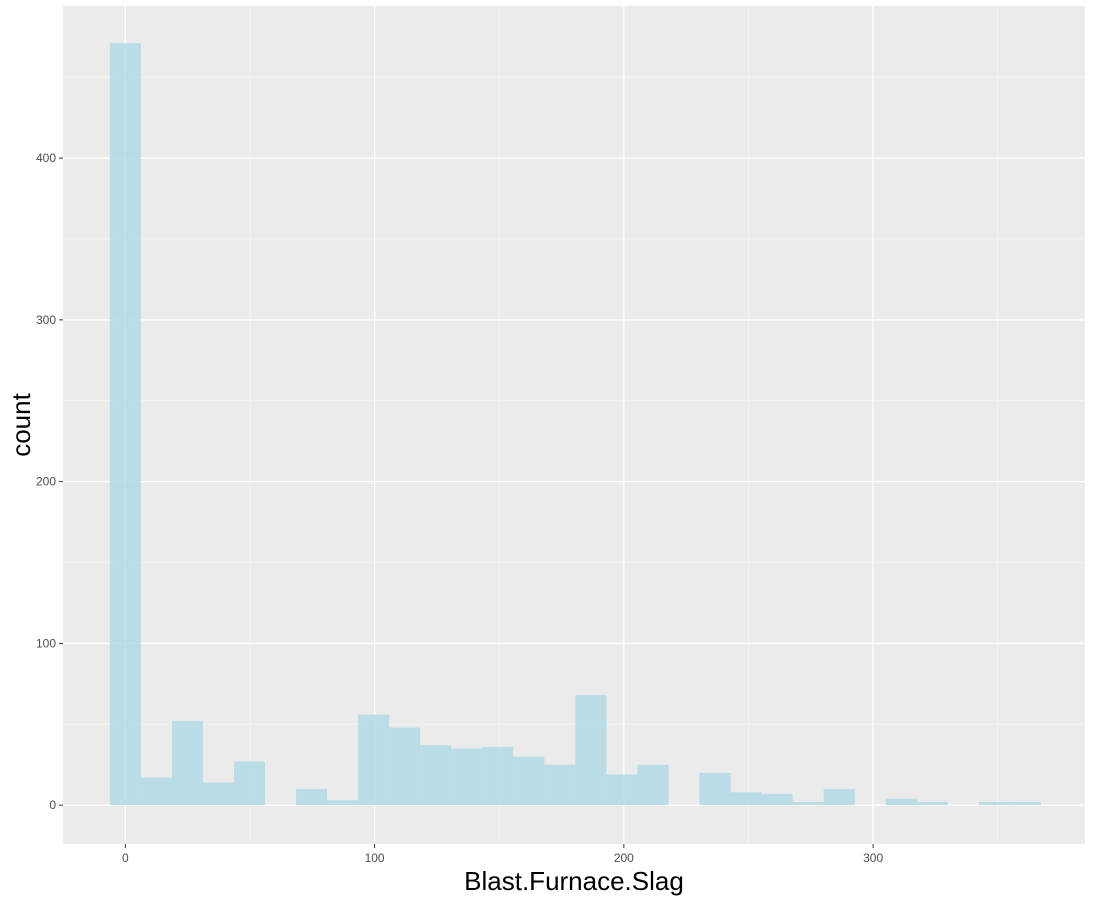 Image resolution: width=1093 pixels, height=900 pixels. Describe the element at coordinates (574, 881) in the screenshot. I see `x-axis-title: Blast.Furnace.Slag` at that location.